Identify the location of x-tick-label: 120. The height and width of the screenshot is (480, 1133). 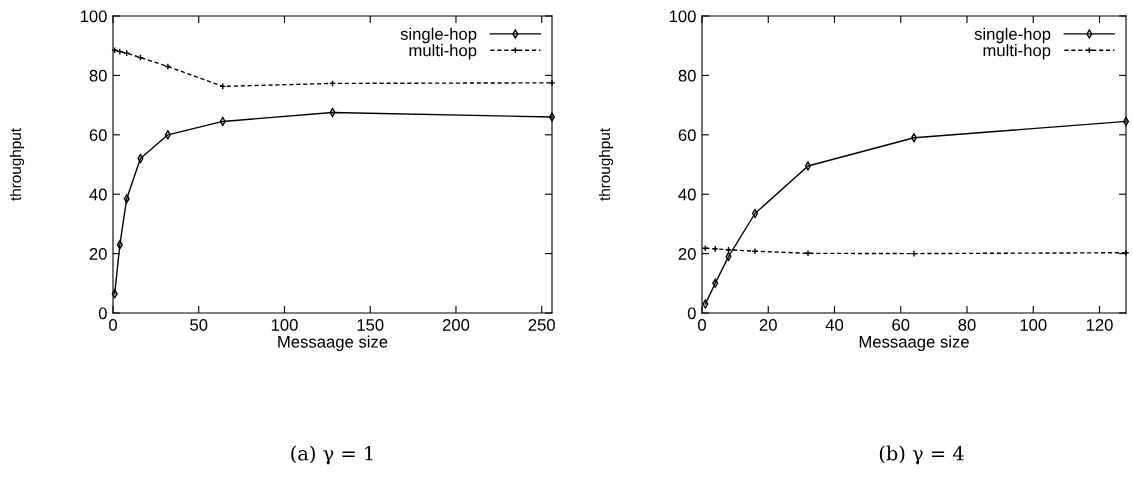
(1099, 325).